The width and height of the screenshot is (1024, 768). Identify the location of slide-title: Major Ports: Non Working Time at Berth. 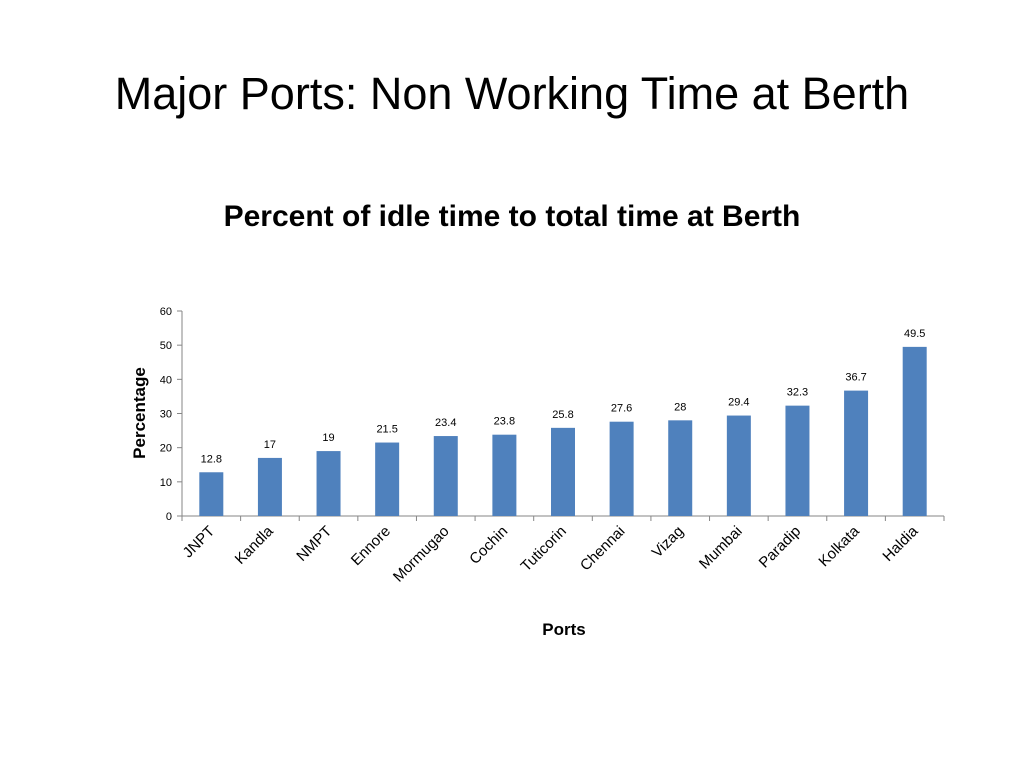
(512, 93).